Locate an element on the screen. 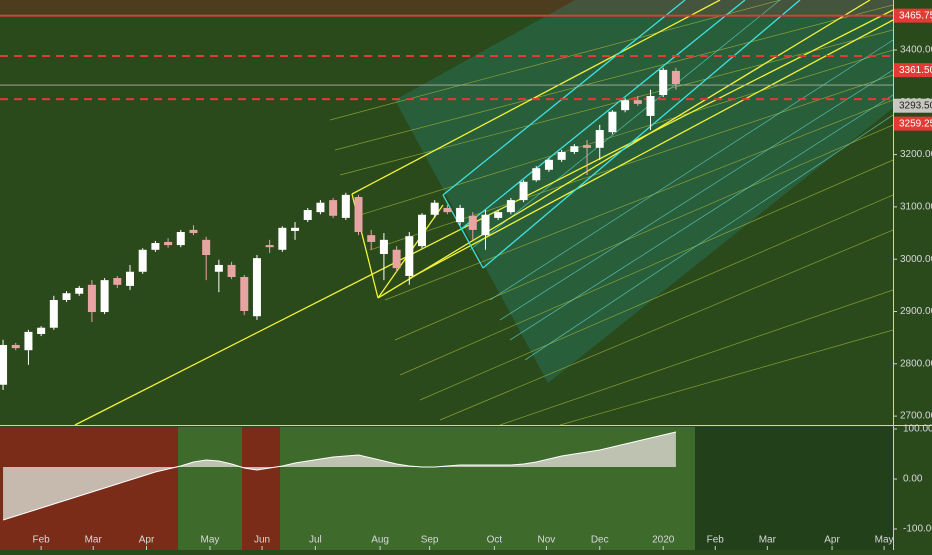 This screenshot has height=555, width=932. x-tick-label: Aug is located at coordinates (380, 540).